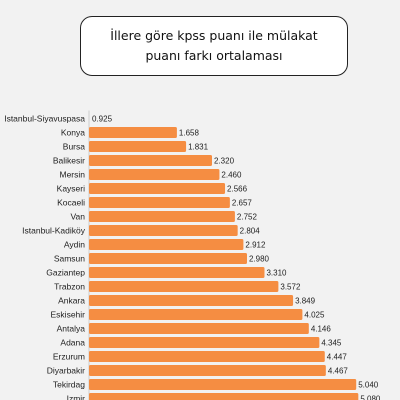  I want to click on value-label: 4.345, so click(331, 343).